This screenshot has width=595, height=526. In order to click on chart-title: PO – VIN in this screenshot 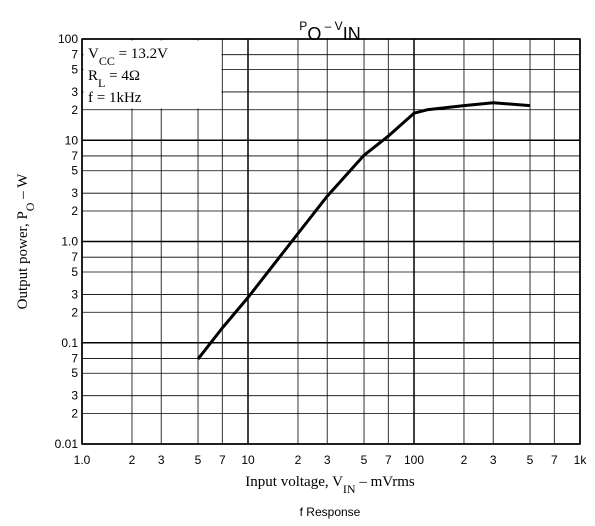, I will do `click(329, 31)`.